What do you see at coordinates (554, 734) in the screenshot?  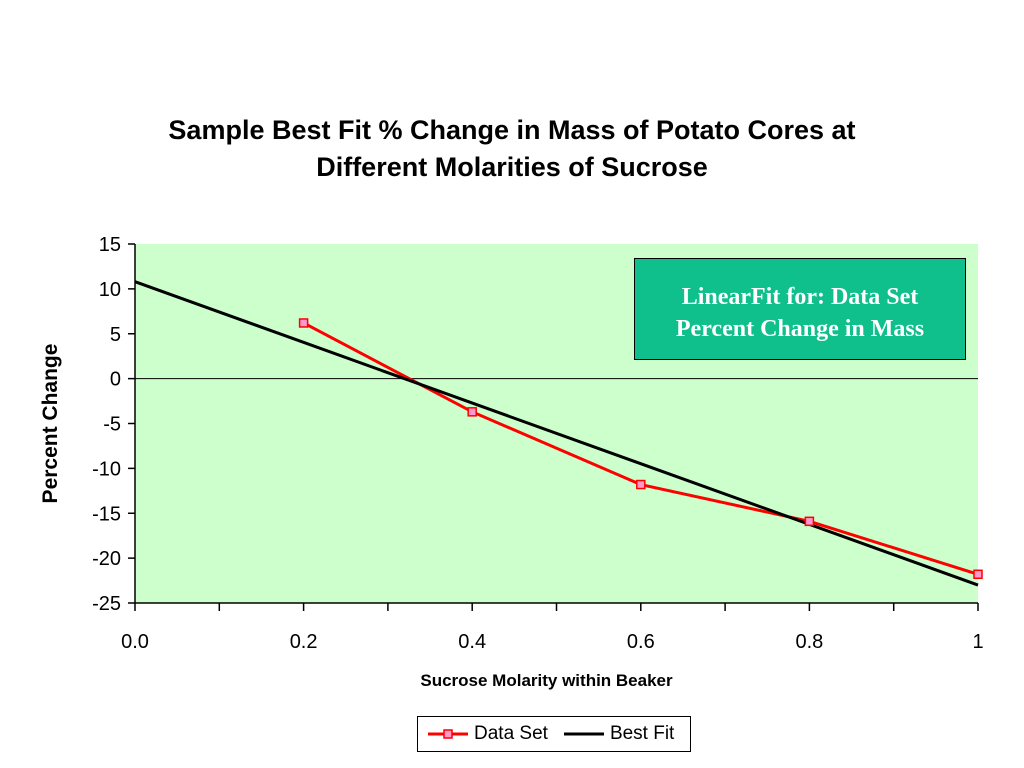 I see `chart-legend: Data Set Best Fit` at bounding box center [554, 734].